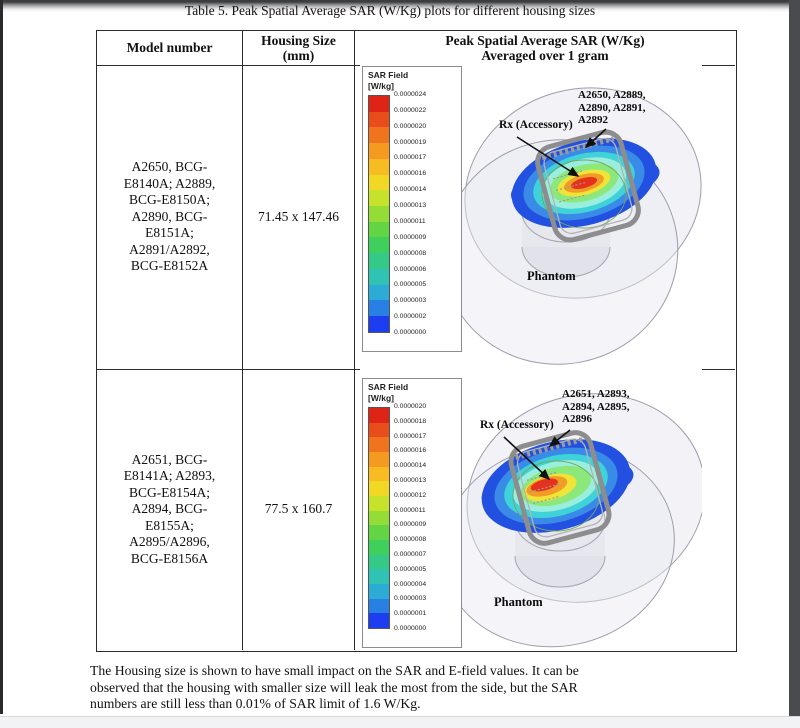 Image resolution: width=800 pixels, height=728 pixels. What do you see at coordinates (794, 359) in the screenshot?
I see `viewer-right-edge` at bounding box center [794, 359].